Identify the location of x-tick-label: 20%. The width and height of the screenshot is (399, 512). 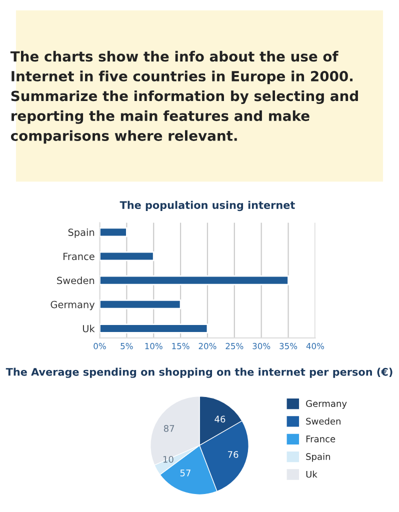
(207, 346).